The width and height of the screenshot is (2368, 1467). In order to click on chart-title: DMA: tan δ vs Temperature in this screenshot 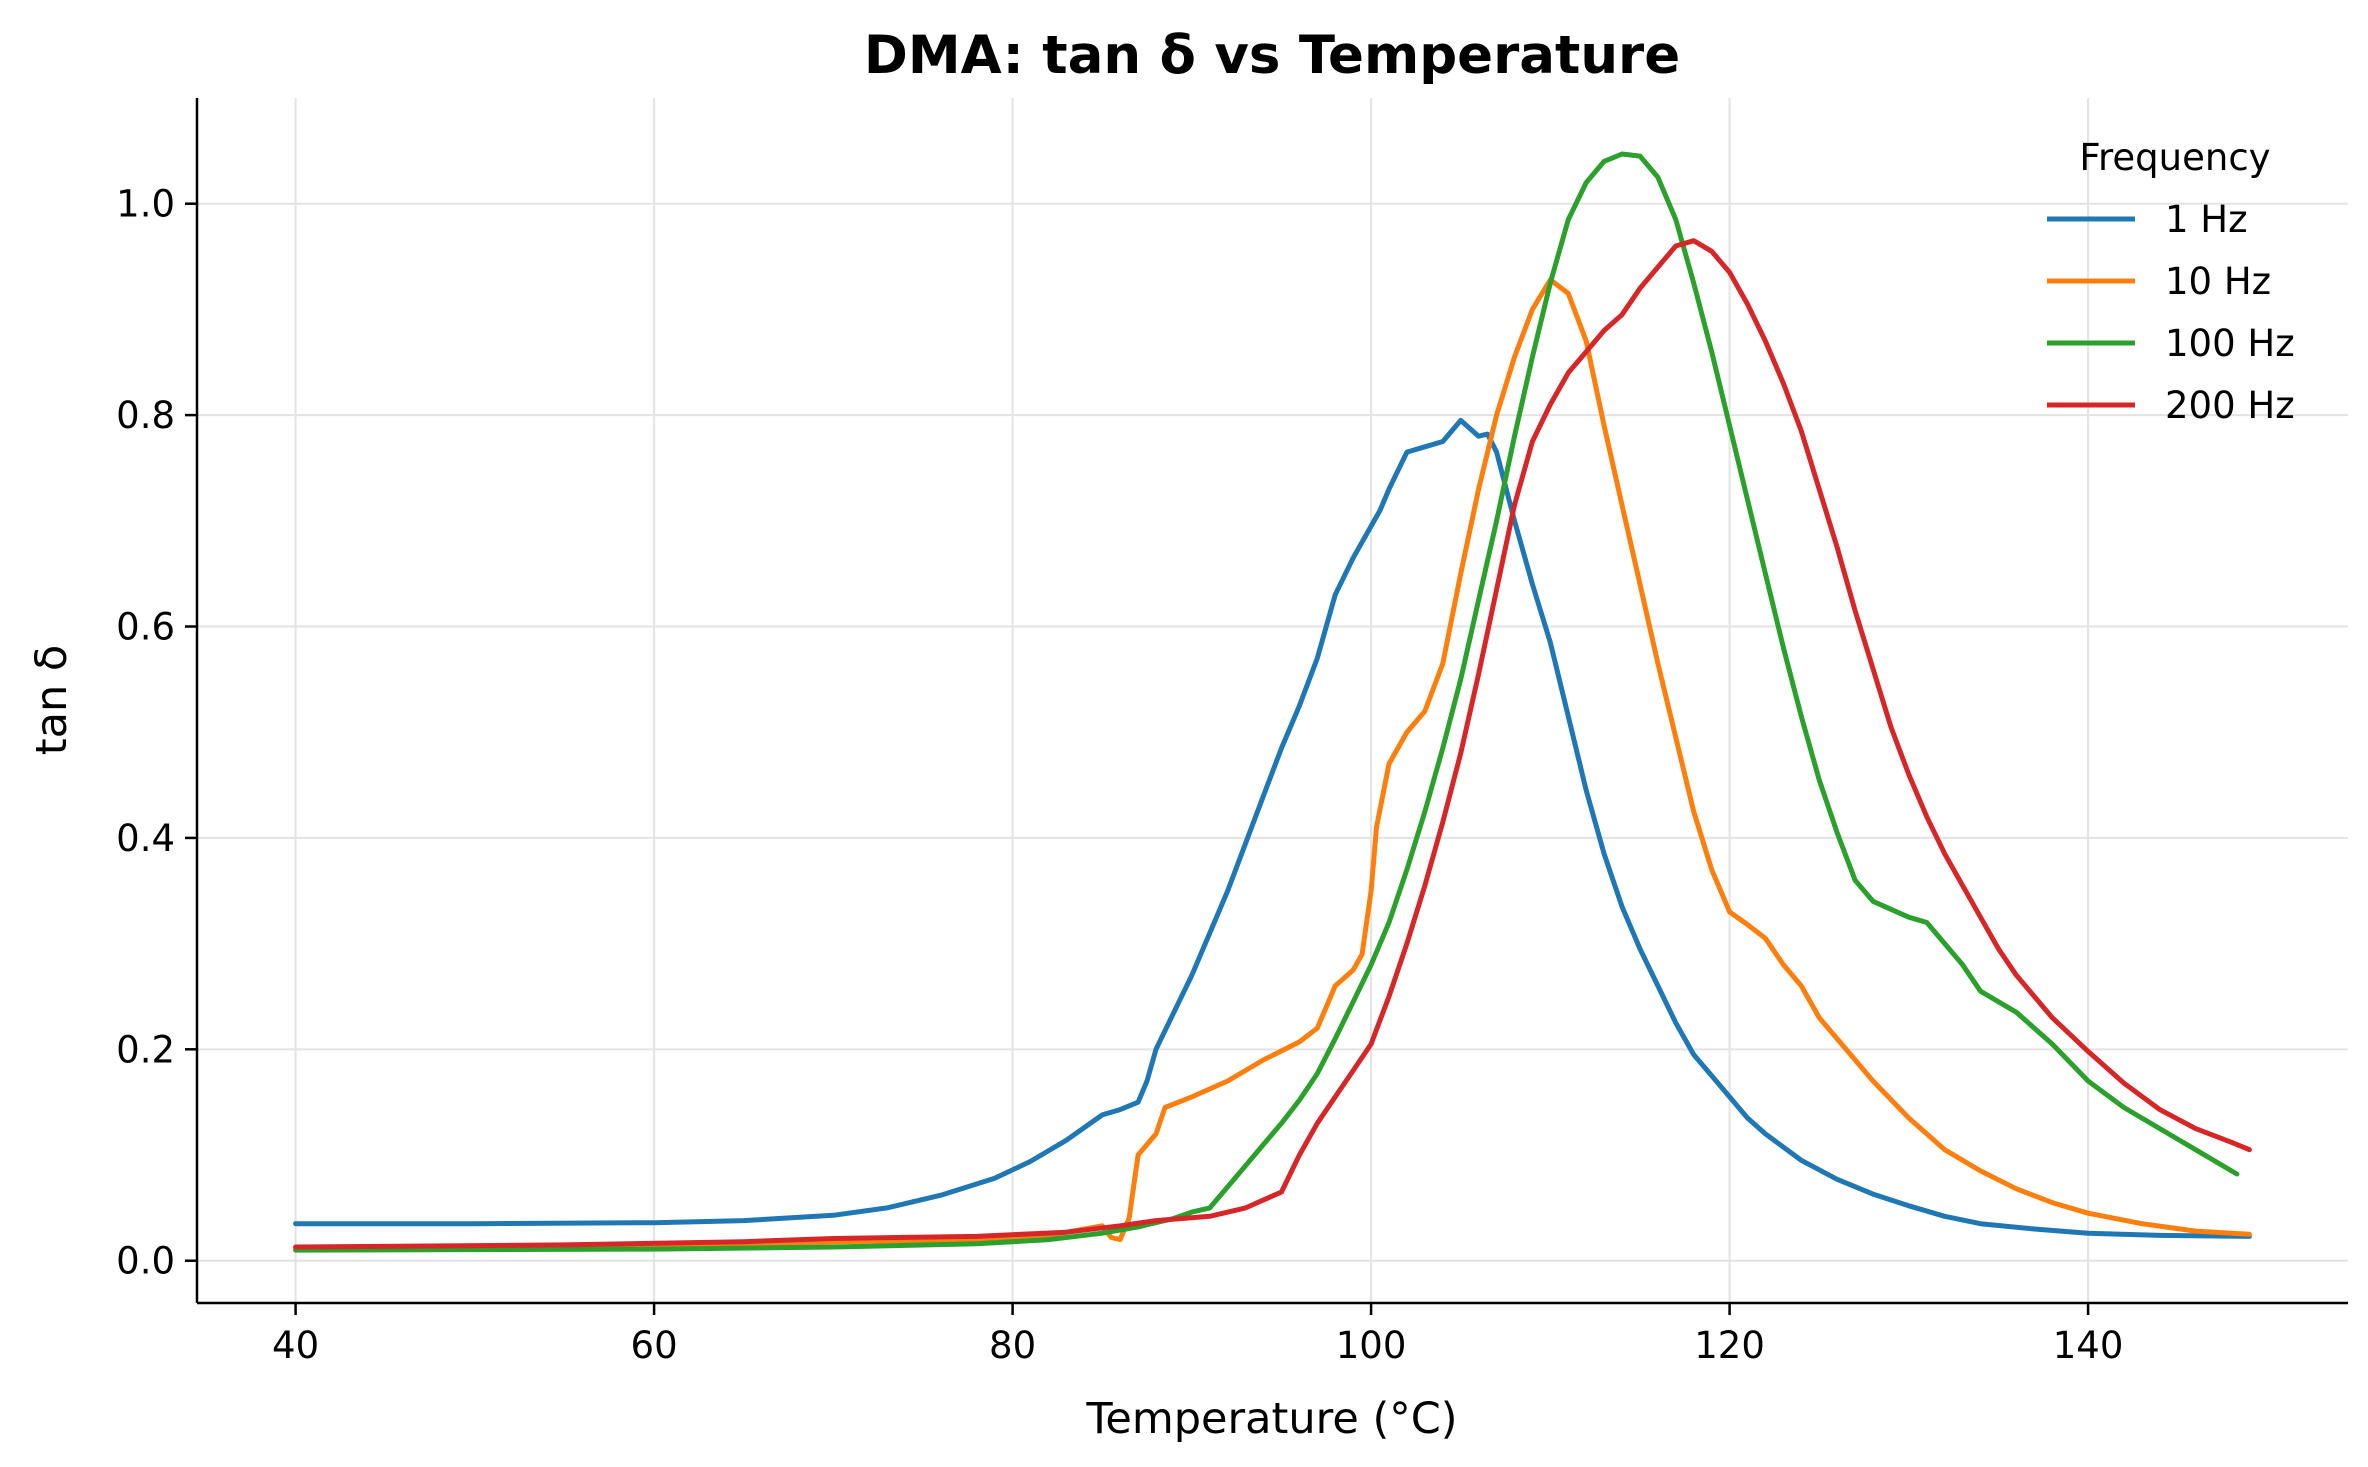, I will do `click(1272, 55)`.